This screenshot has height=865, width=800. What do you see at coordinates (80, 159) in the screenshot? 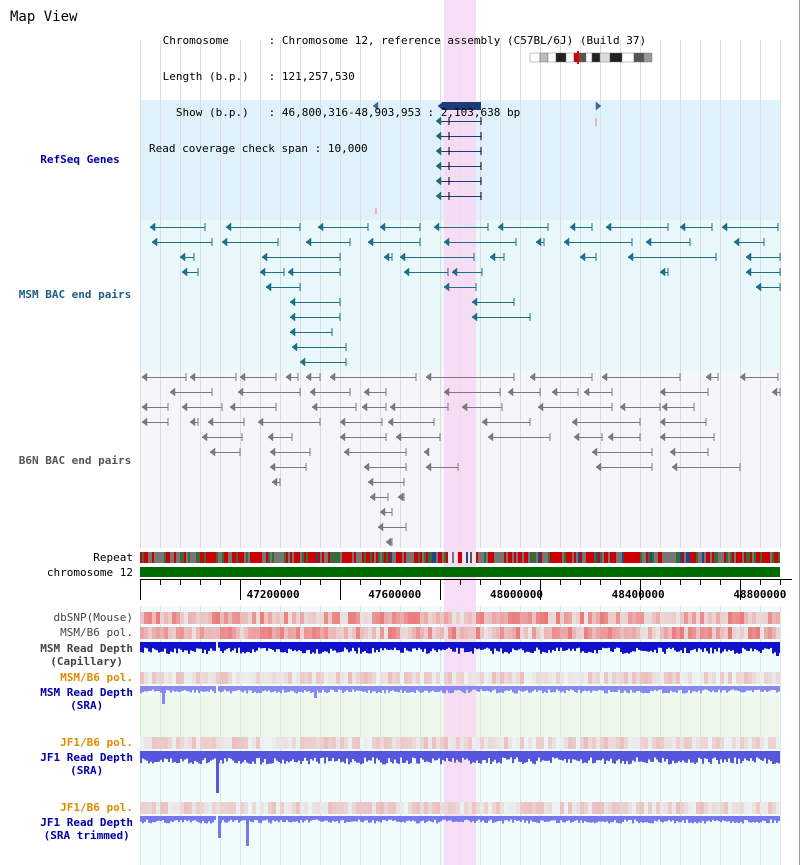
I see `track-label-refseq: RefSeq Genes` at bounding box center [80, 159].